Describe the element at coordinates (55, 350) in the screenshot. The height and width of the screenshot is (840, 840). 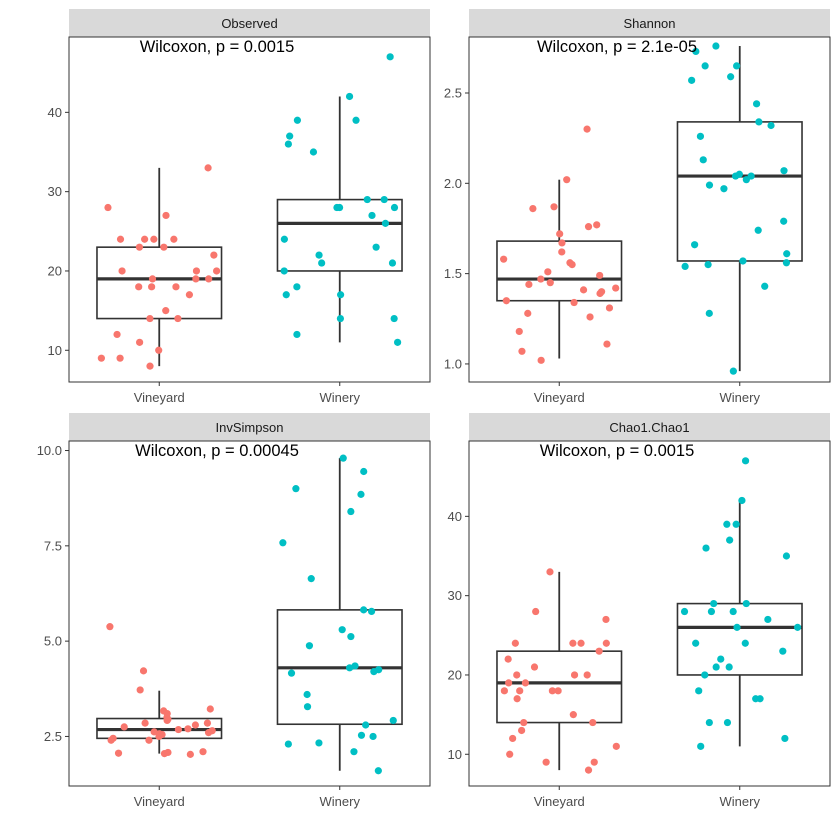
I see `y-tick-label: 10` at that location.